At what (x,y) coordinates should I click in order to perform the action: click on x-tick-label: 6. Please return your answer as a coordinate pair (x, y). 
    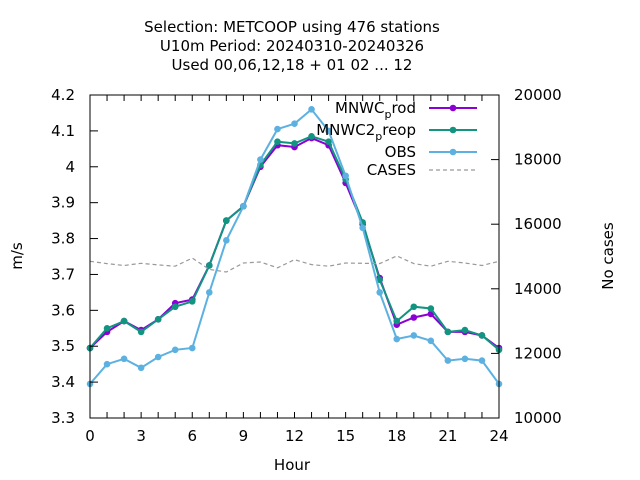
    Looking at the image, I should click on (192, 436).